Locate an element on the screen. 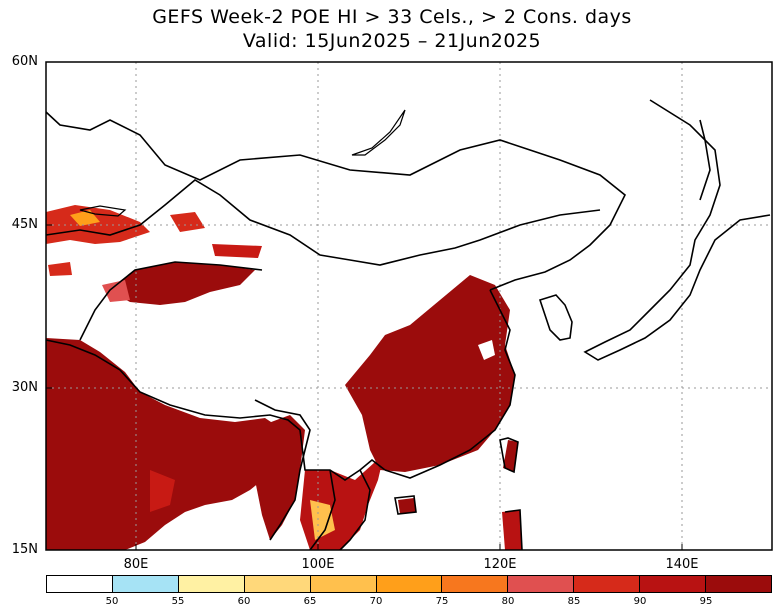 This screenshot has width=784, height=615. taiwan-region is located at coordinates (510, 456).